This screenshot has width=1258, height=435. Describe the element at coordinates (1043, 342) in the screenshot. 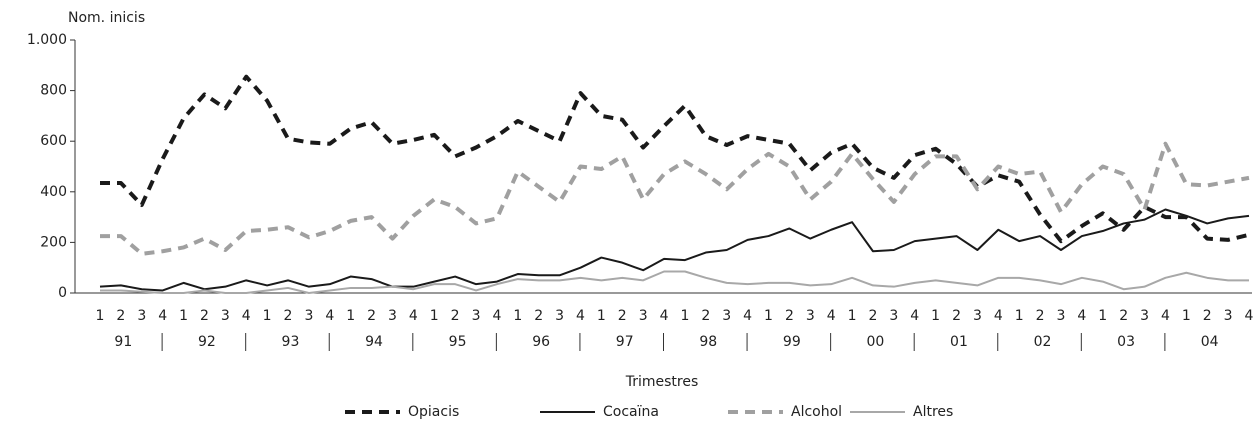

I see `x-group-label: 02` at that location.